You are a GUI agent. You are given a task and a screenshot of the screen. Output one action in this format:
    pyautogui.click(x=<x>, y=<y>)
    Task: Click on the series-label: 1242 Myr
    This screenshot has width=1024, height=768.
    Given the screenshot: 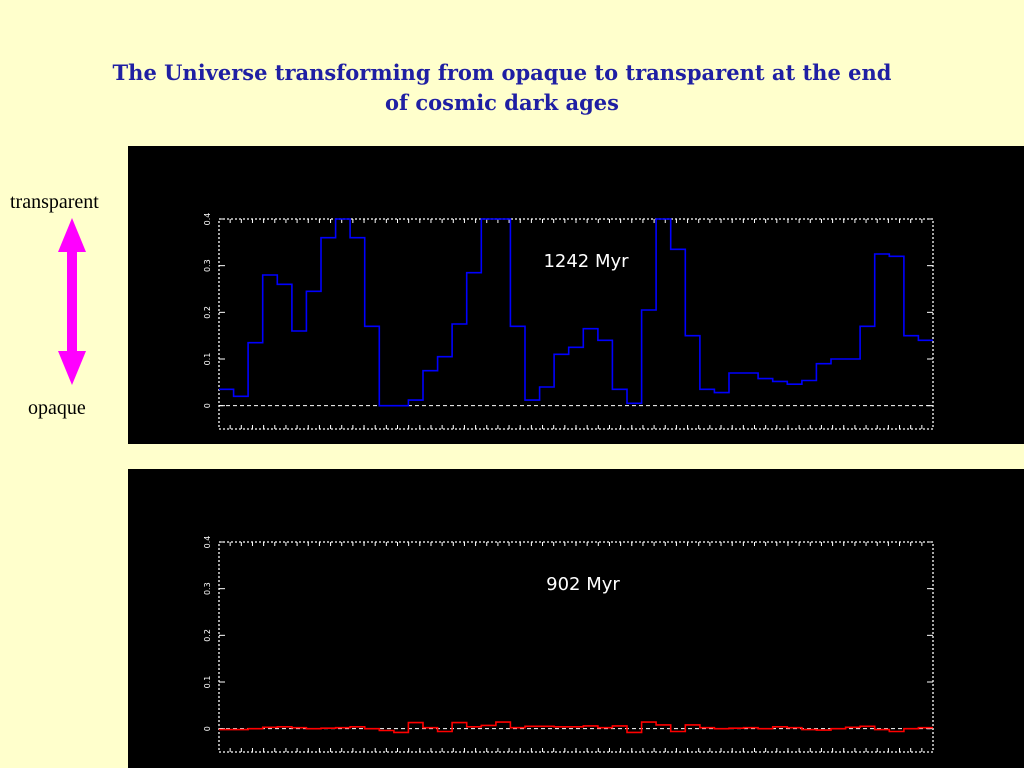 What is the action you would take?
    pyautogui.click(x=586, y=261)
    